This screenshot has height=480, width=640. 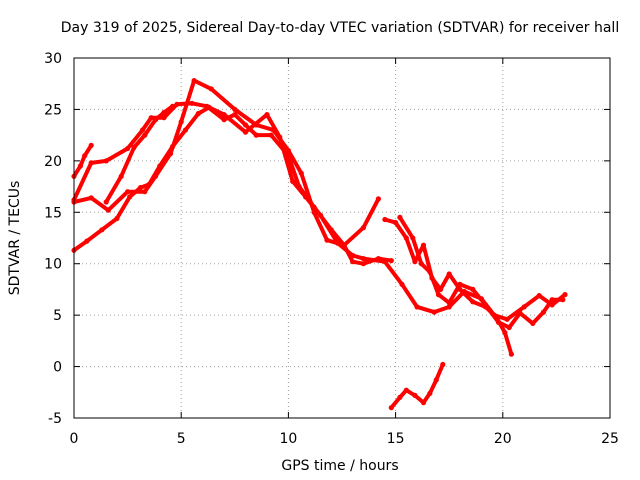 What do you see at coordinates (396, 439) in the screenshot?
I see `x-tick-label: 15` at bounding box center [396, 439].